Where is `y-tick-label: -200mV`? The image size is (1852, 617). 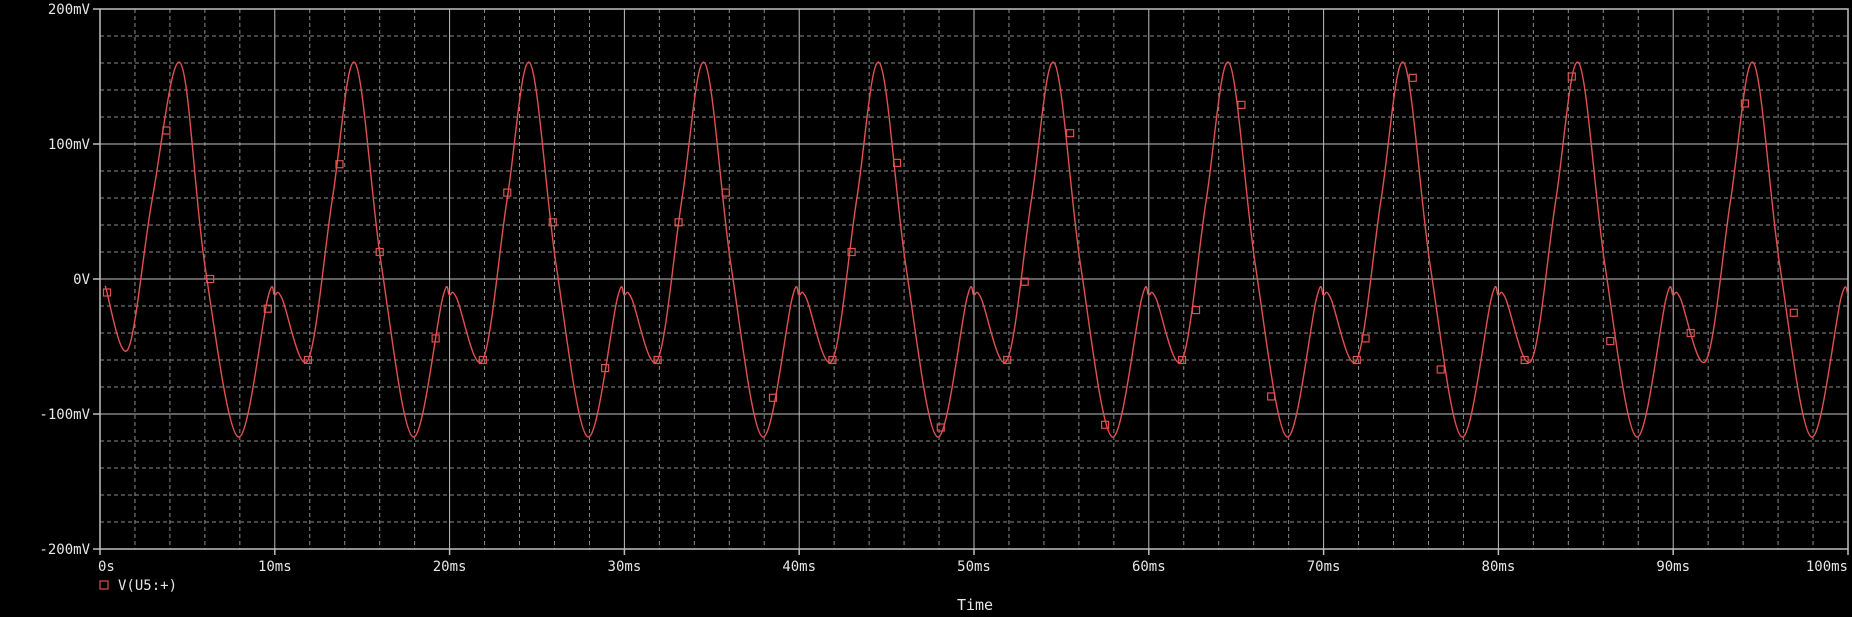 y-tick-label: -200mV is located at coordinates (64, 550).